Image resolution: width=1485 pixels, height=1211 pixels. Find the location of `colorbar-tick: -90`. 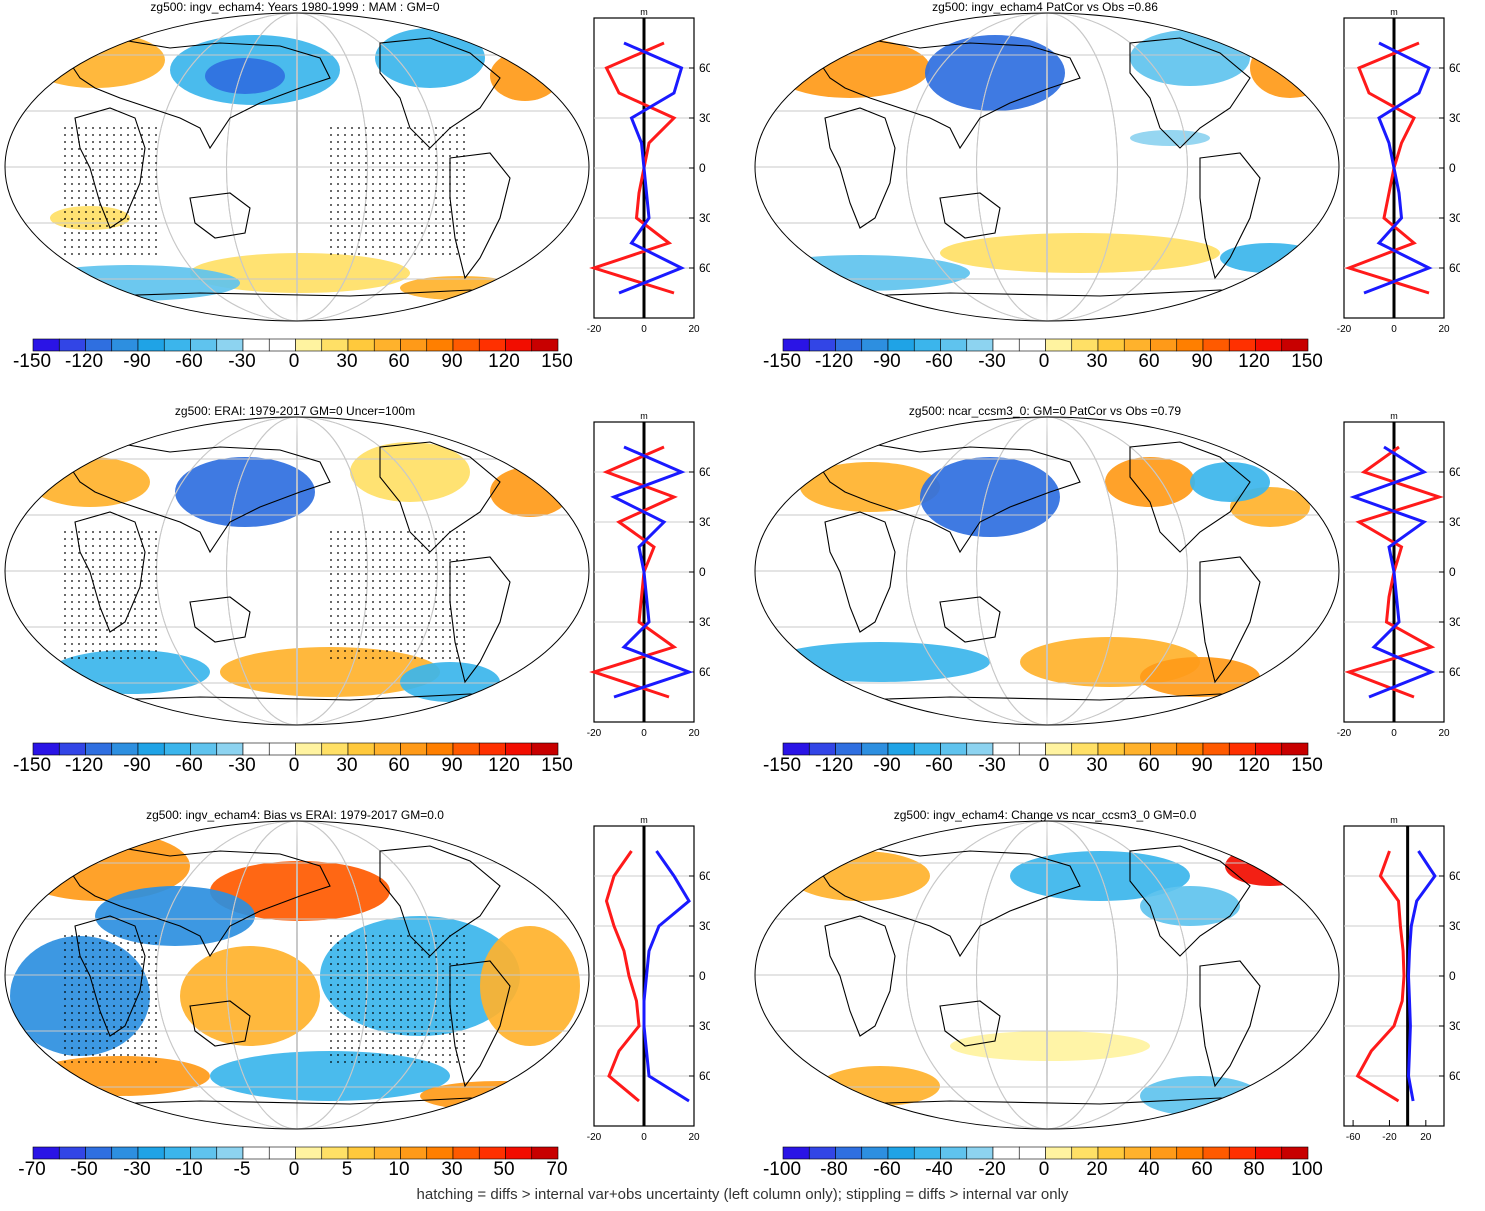

colorbar-tick: -90 is located at coordinates (137, 361).